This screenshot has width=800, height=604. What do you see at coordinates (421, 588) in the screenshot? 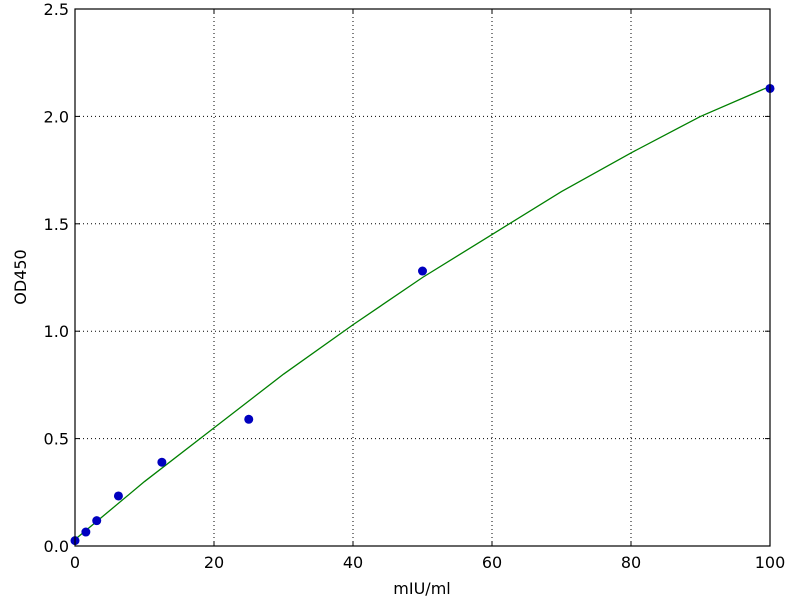
I see `x-axis-label: mIU/ml` at bounding box center [421, 588].